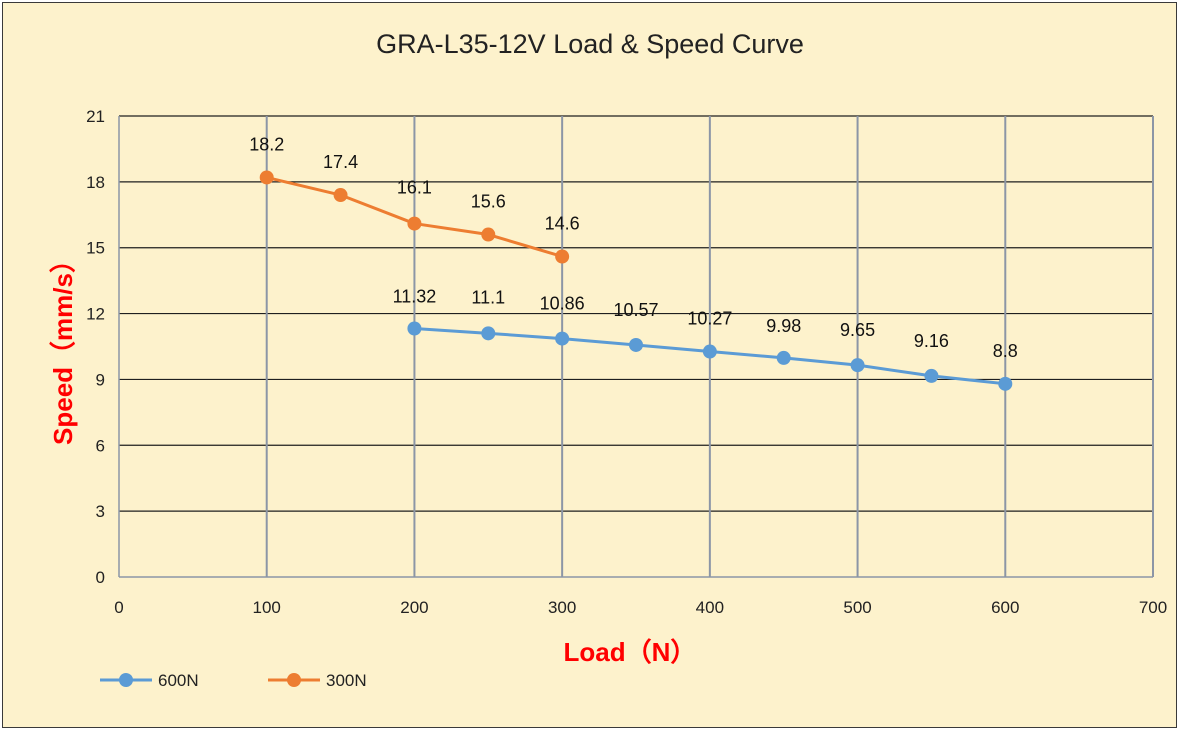  I want to click on data-label-600n: 11.1, so click(488, 297).